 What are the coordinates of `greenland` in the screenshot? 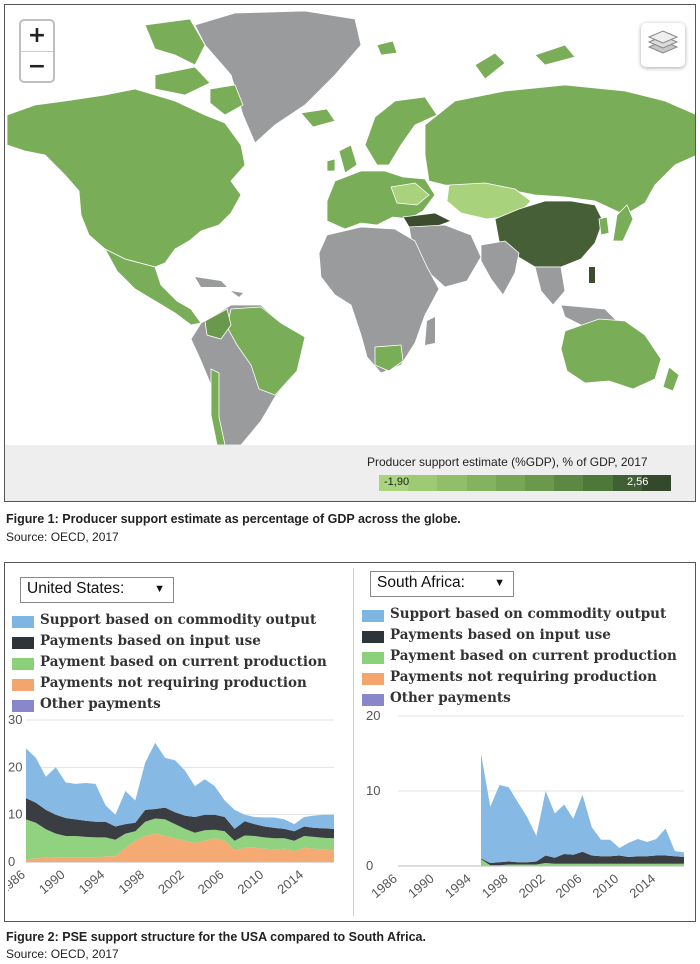 It's located at (278, 77).